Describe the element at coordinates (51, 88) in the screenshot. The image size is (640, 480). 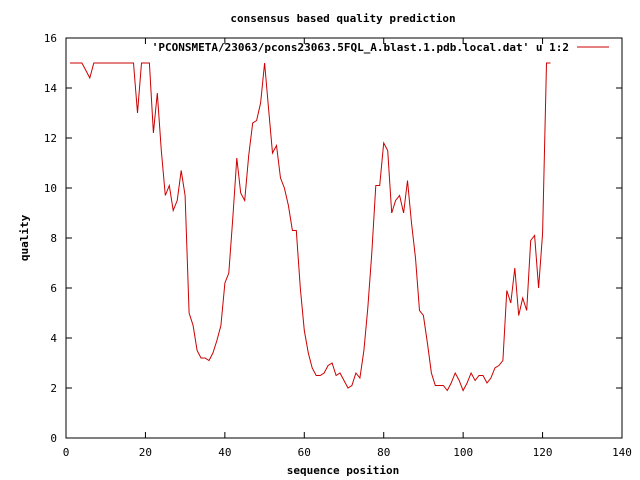
I see `y-tick-label: 14` at that location.